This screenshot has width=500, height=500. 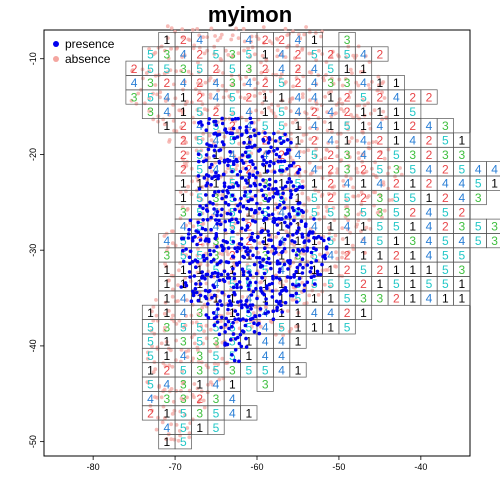 I want to click on grid-cell, so click(x=493, y=241).